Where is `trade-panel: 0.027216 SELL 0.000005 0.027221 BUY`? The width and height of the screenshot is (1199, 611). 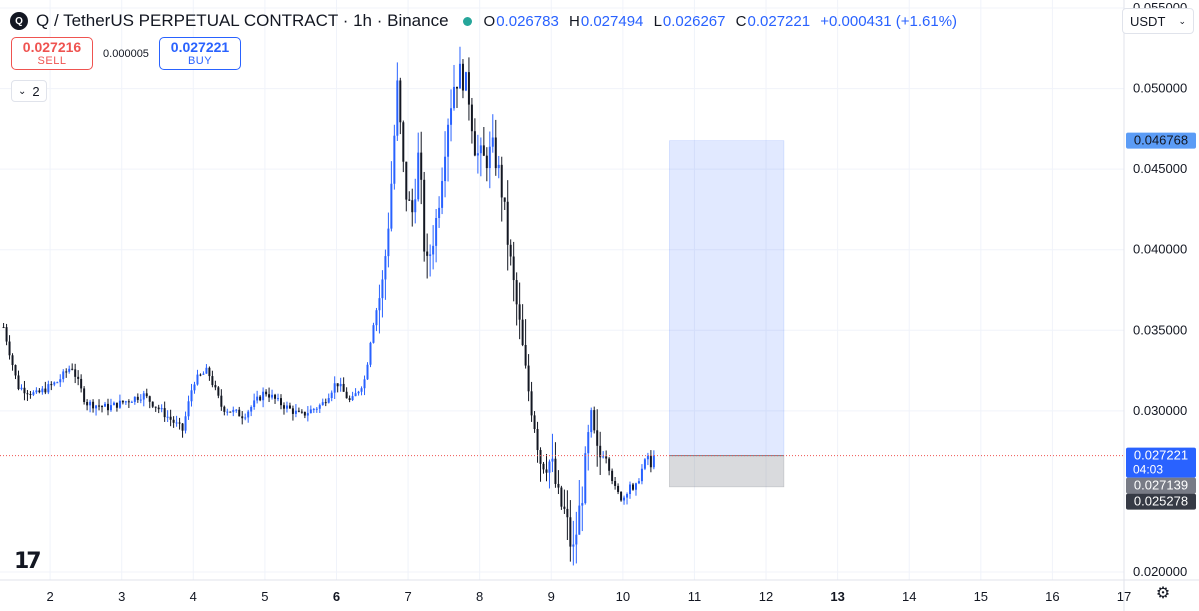
trade-panel: 0.027216 SELL 0.000005 0.027221 BUY is located at coordinates (126, 53).